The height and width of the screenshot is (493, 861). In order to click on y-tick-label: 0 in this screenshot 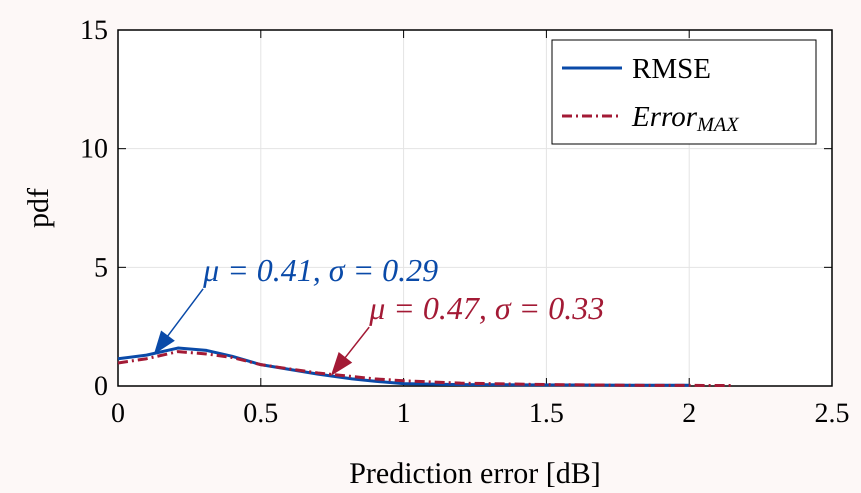, I will do `click(101, 386)`.